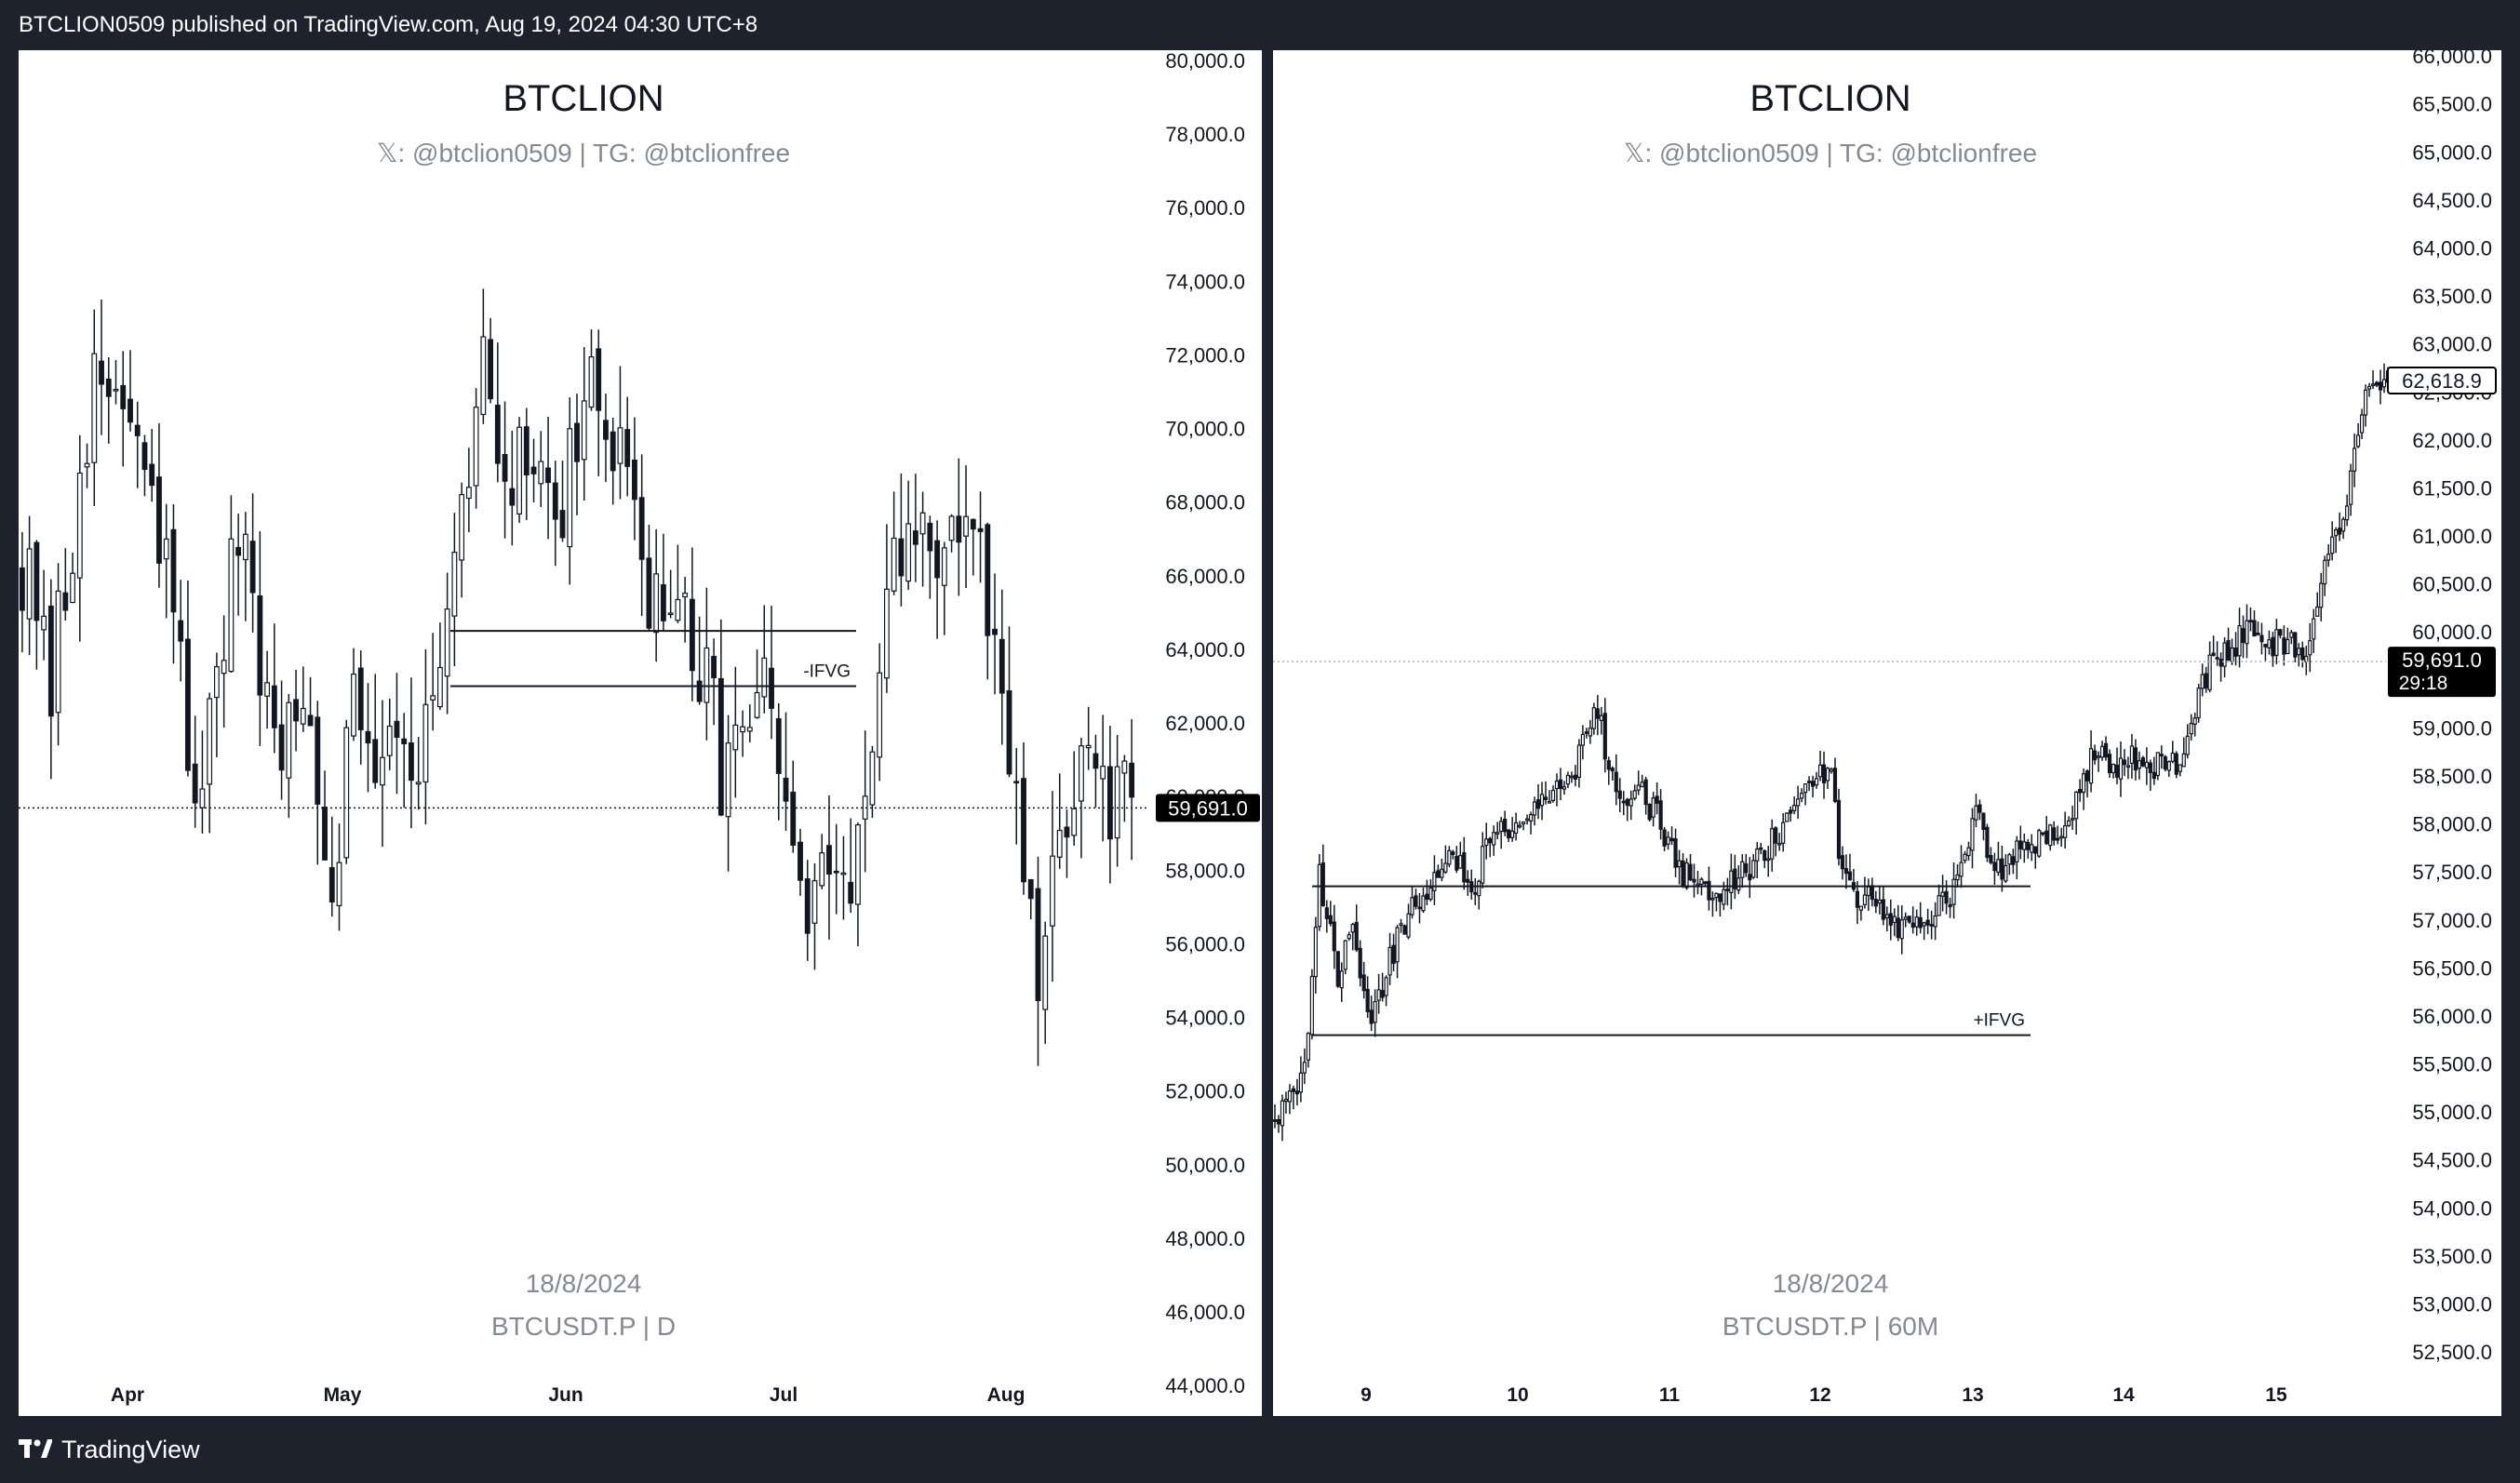  Describe the element at coordinates (2452, 200) in the screenshot. I see `y-axis-tick-label: 64,500.0` at that location.